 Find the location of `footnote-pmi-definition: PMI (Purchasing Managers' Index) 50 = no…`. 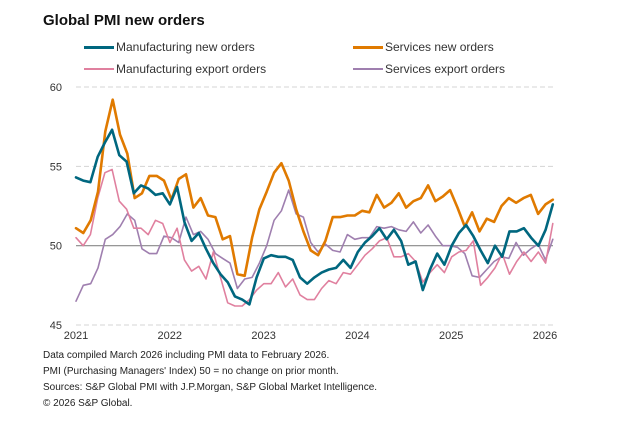

footnote-pmi-definition: PMI (Purchasing Managers' Index) 50 = no… is located at coordinates (191, 371).